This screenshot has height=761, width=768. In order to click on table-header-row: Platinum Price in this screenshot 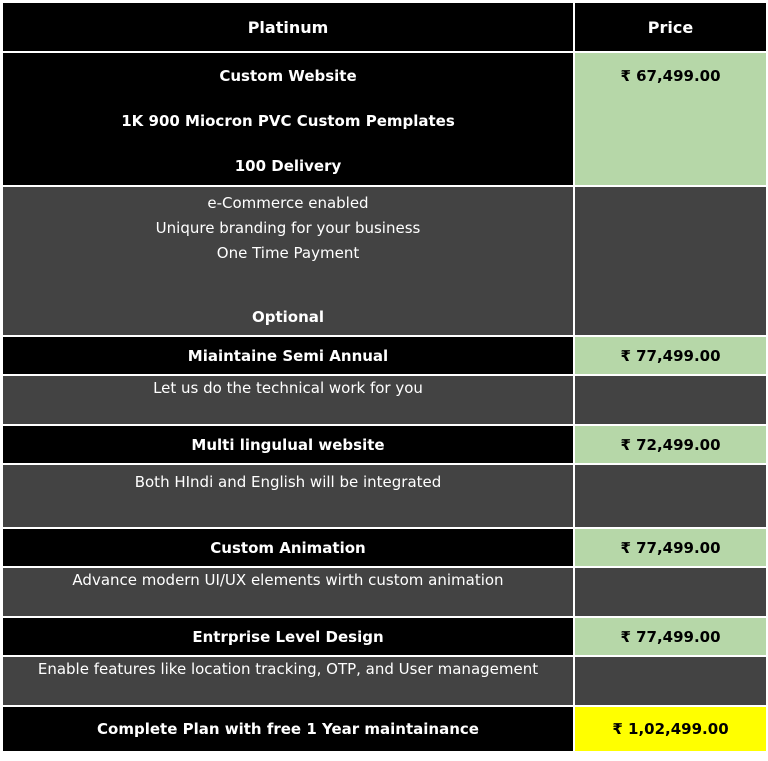, I will do `click(384, 27)`.